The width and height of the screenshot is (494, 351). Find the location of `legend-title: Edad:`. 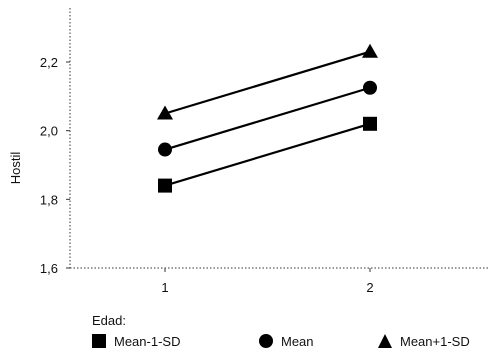

legend-title: Edad: is located at coordinates (109, 320).